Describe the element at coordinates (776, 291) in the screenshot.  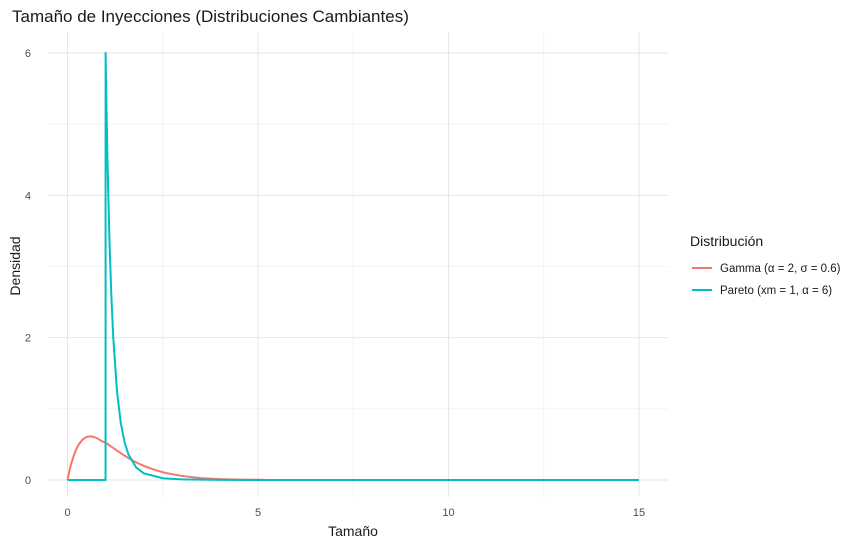
I see `legend-label-1: Pareto (xm = 1, α = 6)` at that location.